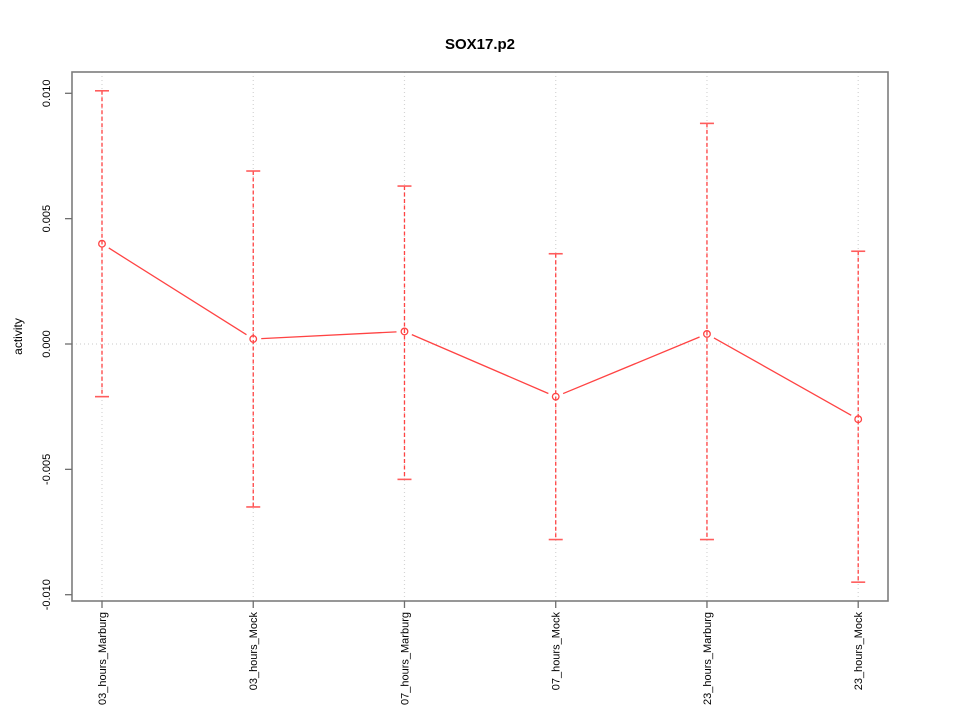  What do you see at coordinates (708, 658) in the screenshot?
I see `x-tick-label: 23_hours_Marburg` at bounding box center [708, 658].